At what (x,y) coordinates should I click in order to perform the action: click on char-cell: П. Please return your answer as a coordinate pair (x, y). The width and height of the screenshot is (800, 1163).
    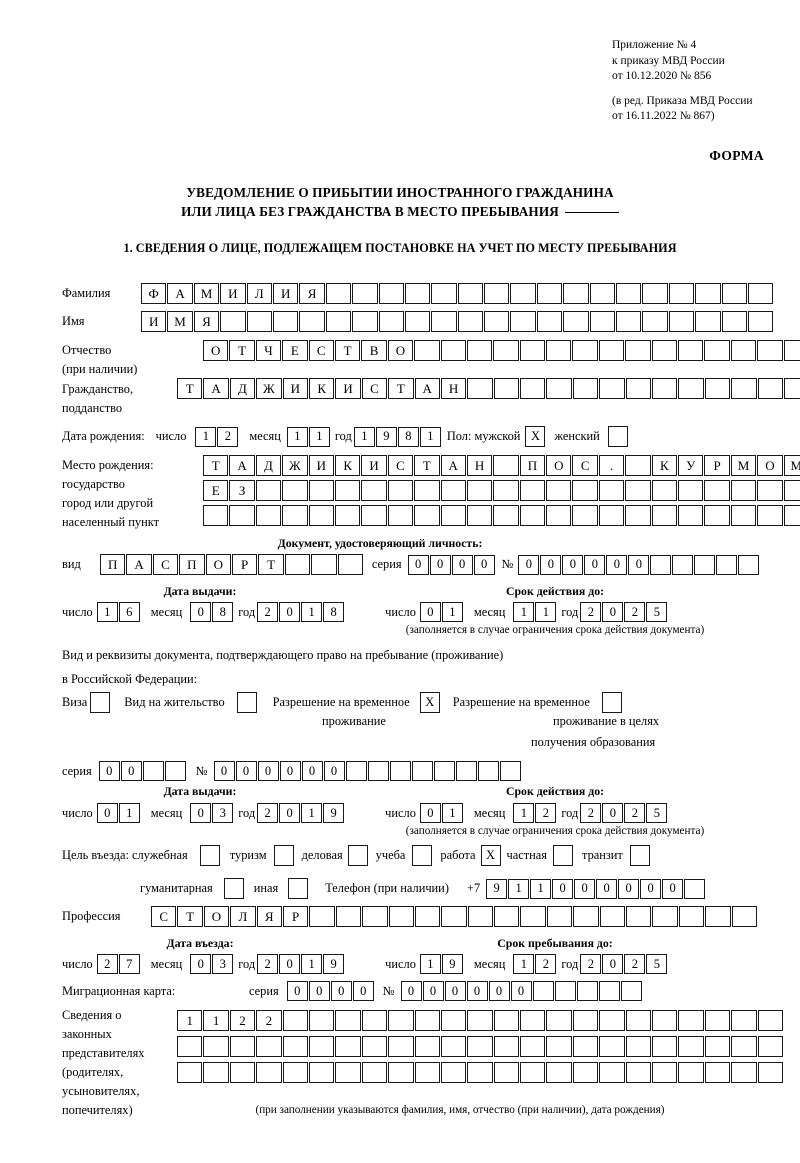
    Looking at the image, I should click on (192, 564).